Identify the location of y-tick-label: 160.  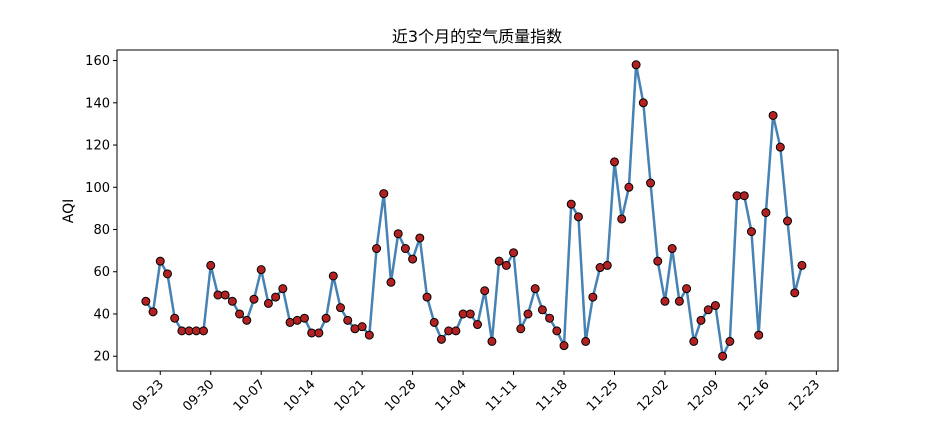
(97, 61).